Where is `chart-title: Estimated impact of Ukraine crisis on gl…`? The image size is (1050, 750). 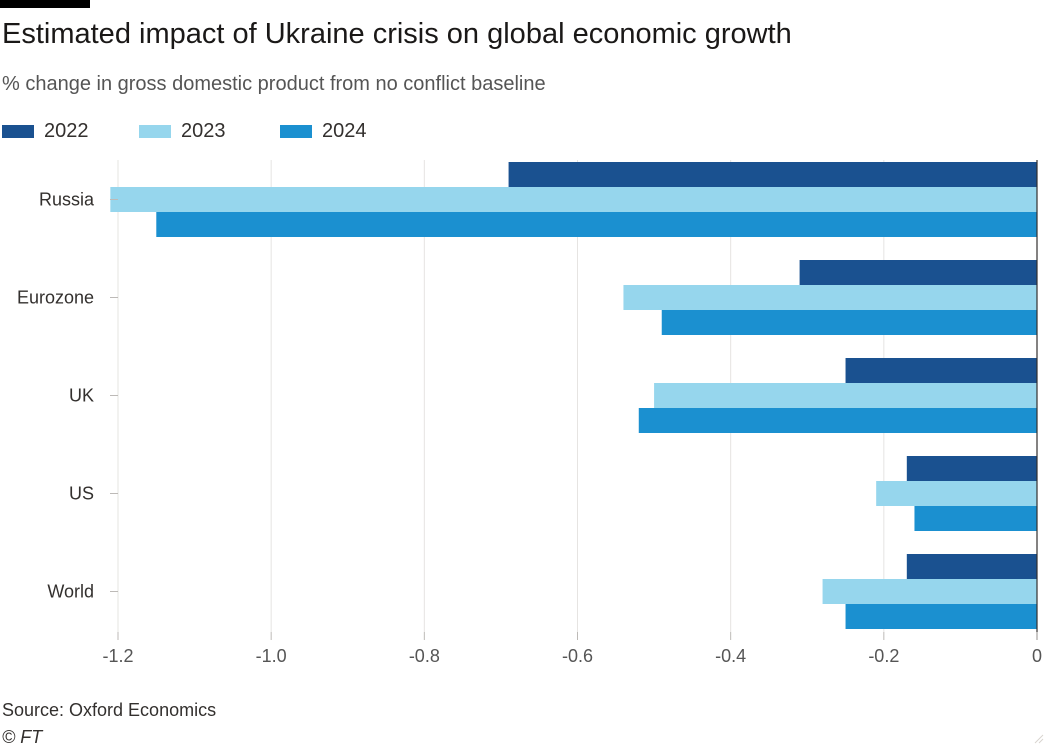 chart-title: Estimated impact of Ukraine crisis on gl… is located at coordinates (397, 34).